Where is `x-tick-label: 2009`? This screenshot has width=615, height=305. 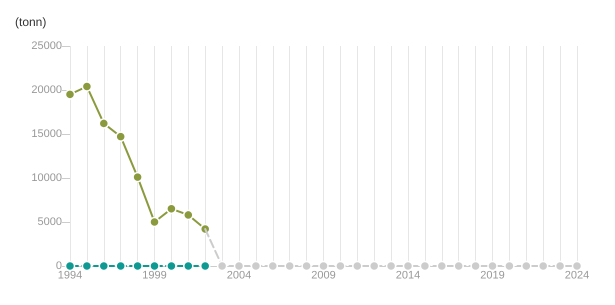 x-tick-label: 2009 is located at coordinates (323, 276).